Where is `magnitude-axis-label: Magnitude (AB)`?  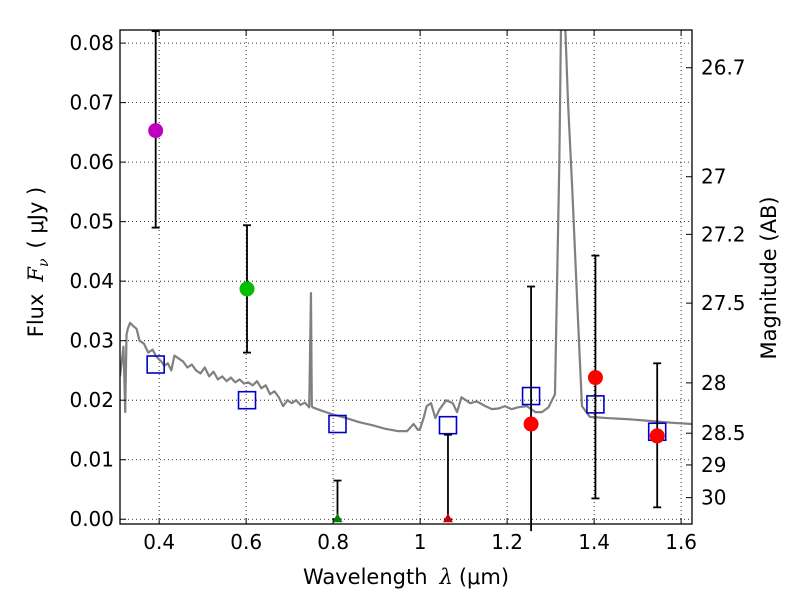
magnitude-axis-label: Magnitude (AB) is located at coordinates (769, 277).